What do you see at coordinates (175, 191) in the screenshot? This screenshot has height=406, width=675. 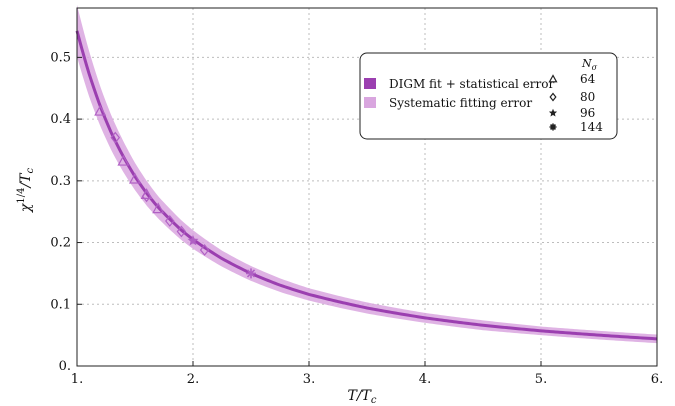 I see `markers-layer` at bounding box center [175, 191].